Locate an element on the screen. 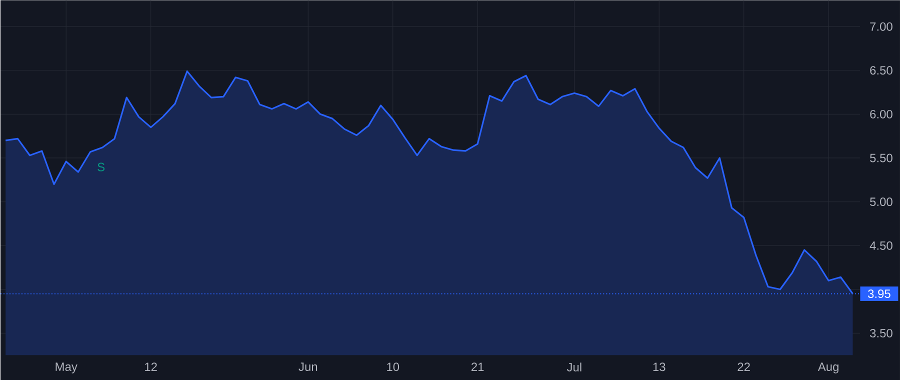 The image size is (900, 380). y-tick-label: 5.50 is located at coordinates (881, 158).